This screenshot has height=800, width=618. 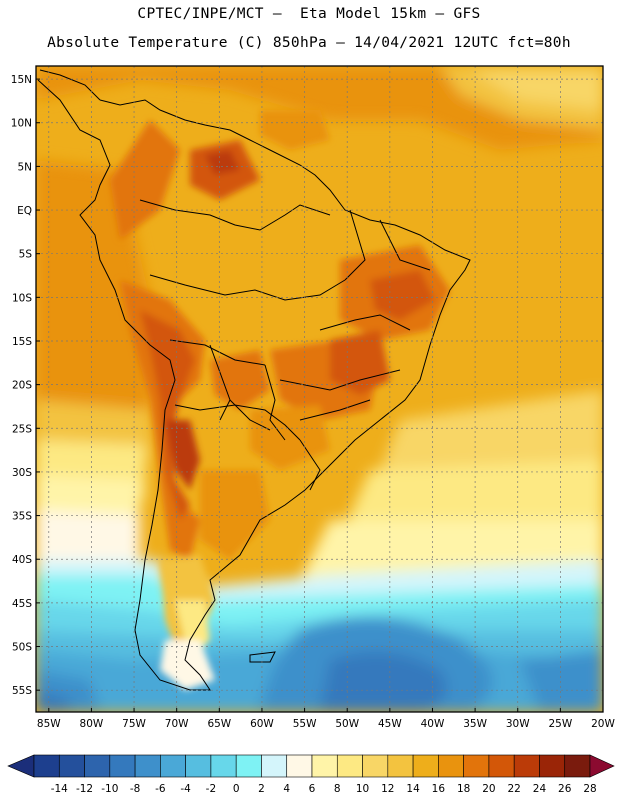 What do you see at coordinates (24, 211) in the screenshot?
I see `latitude-tick-label: EQ` at bounding box center [24, 211].